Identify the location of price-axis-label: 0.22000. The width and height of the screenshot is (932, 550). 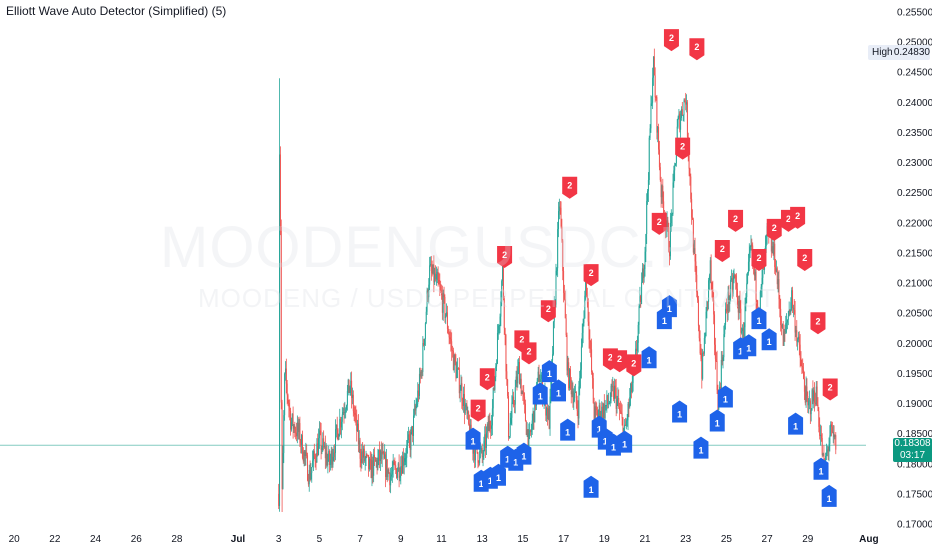
(914, 223).